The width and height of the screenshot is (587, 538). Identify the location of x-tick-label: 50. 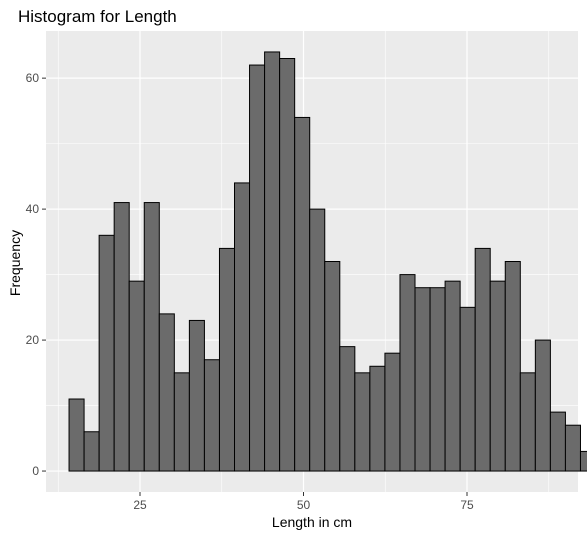
(304, 505).